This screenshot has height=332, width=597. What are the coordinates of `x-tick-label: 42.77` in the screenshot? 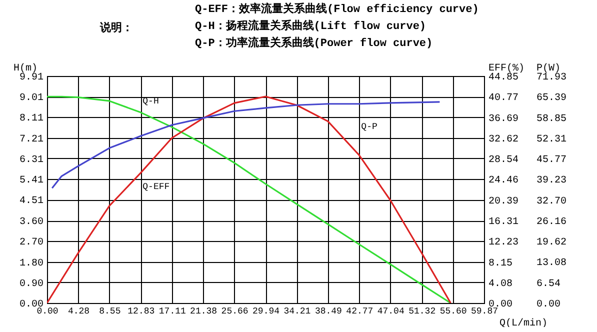 It's located at (360, 311).